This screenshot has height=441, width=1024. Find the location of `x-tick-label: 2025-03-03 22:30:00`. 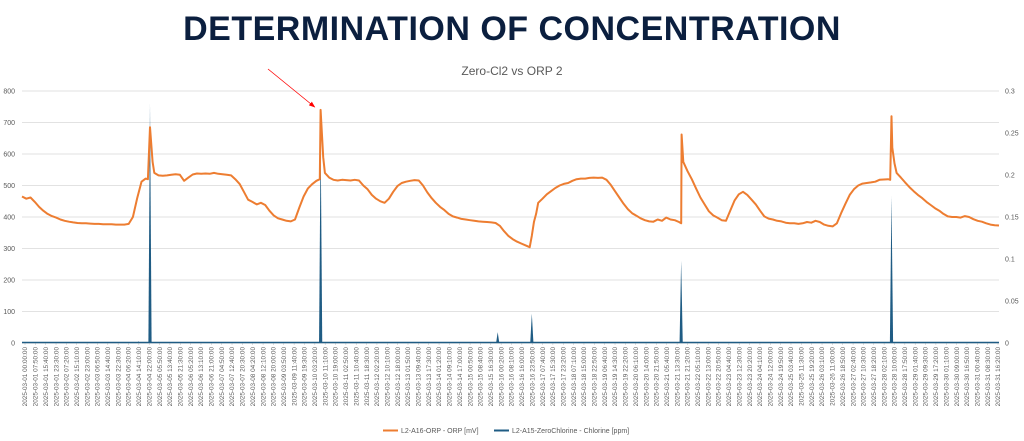

x-tick-label: 2025-03-03 22:30:00 is located at coordinates (118, 377).